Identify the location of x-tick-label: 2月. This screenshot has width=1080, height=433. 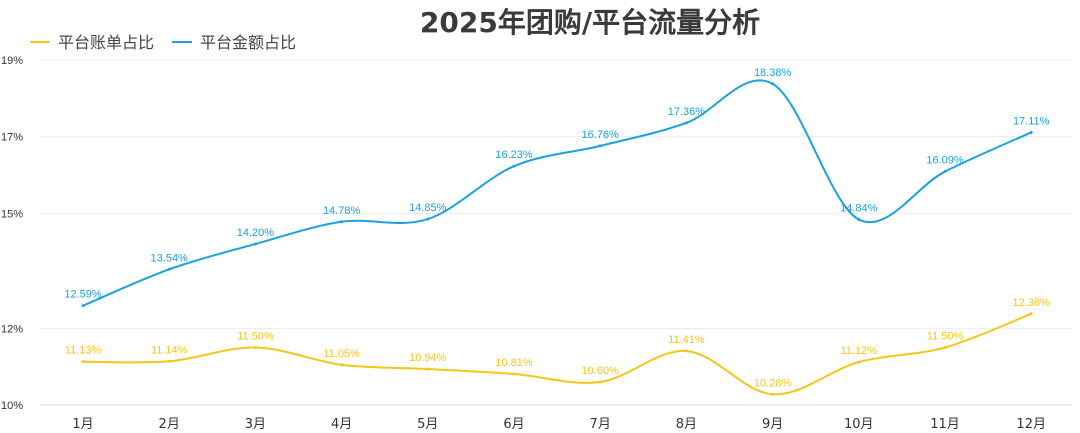
(169, 424).